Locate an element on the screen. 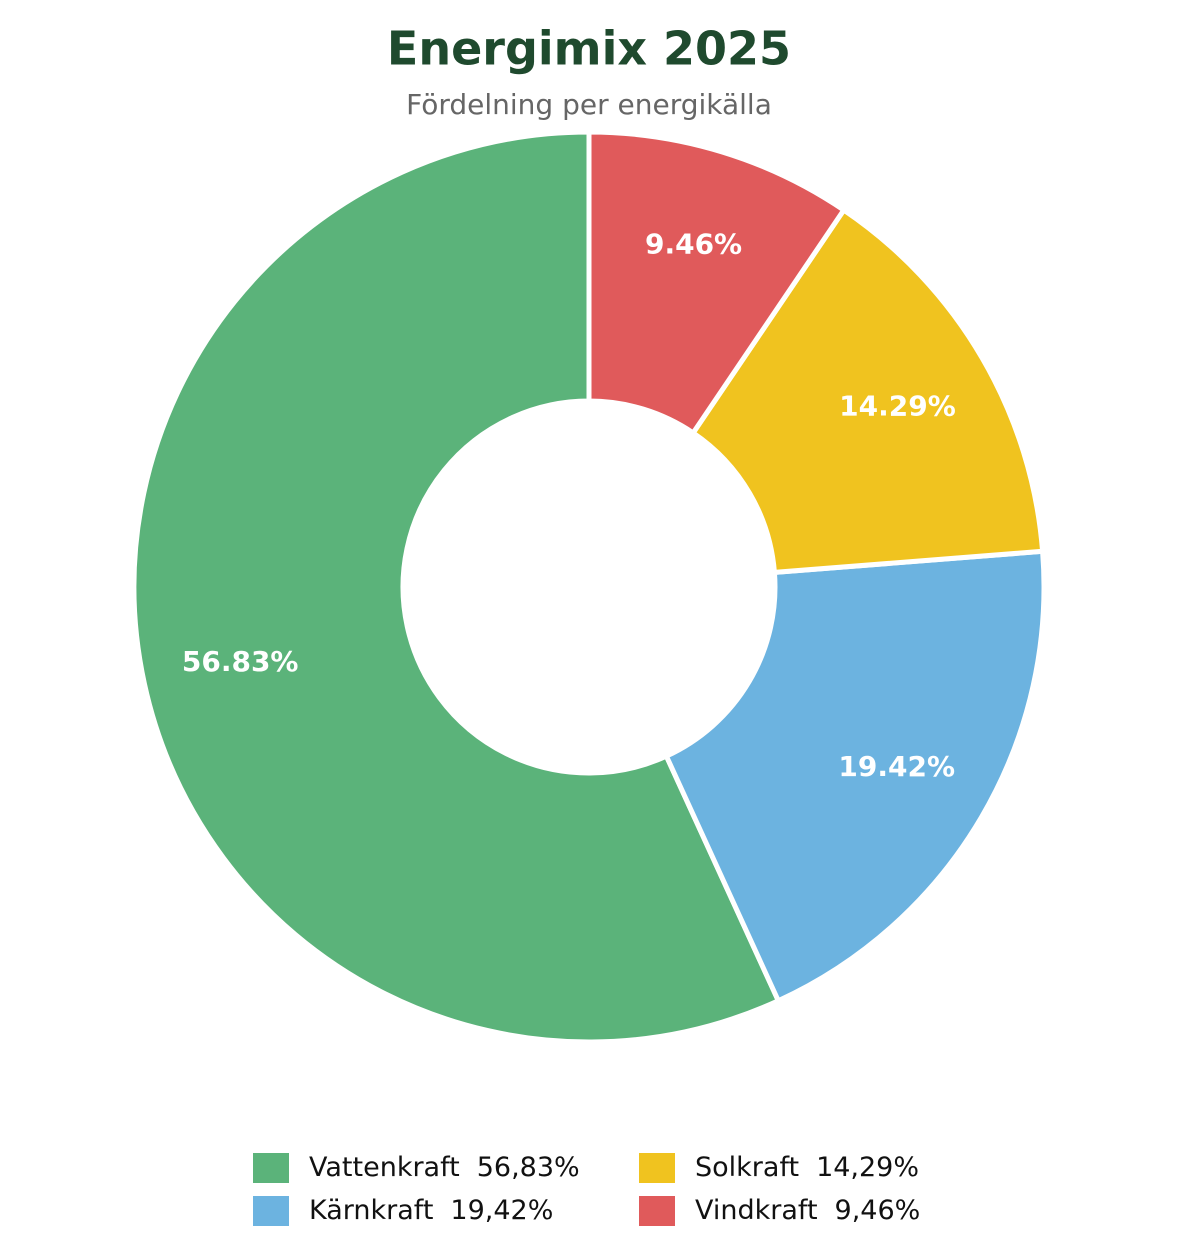 Image resolution: width=1178 pixels, height=1255 pixels. legend-entry: Vindkraft 9,46% is located at coordinates (807, 1210).